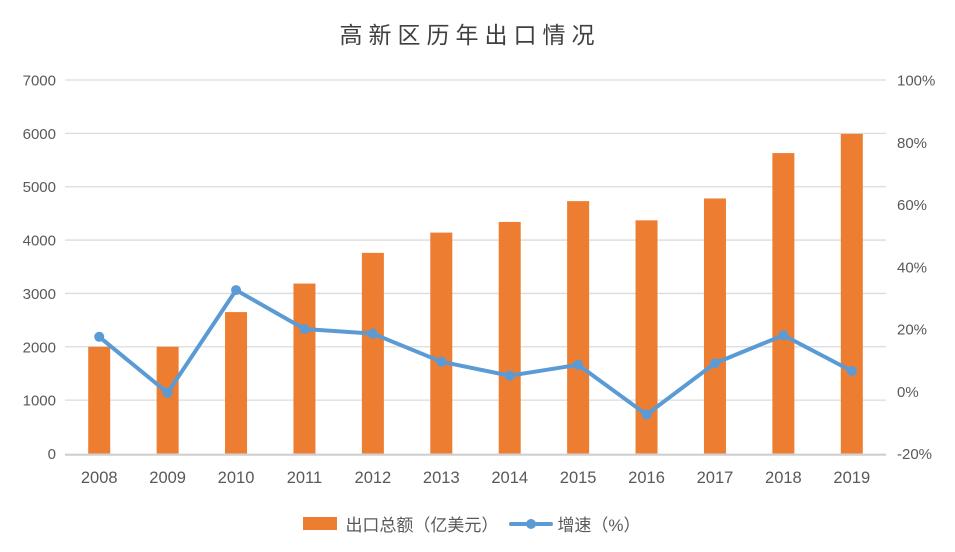 Image resolution: width=955 pixels, height=552 pixels. Describe the element at coordinates (304, 329) in the screenshot. I see `line-marker-2011` at that location.